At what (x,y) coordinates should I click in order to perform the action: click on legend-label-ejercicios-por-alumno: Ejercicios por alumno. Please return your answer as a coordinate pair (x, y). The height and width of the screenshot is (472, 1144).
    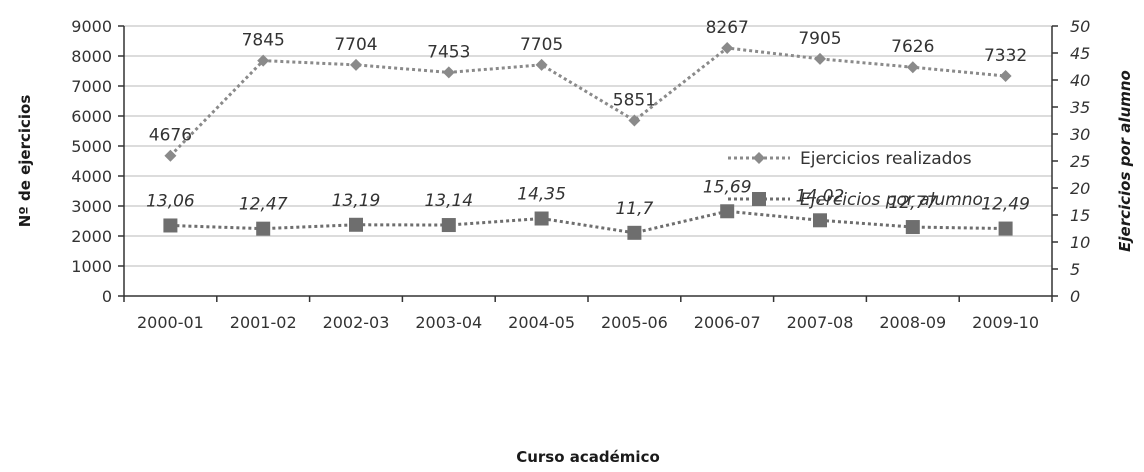
    Looking at the image, I should click on (891, 200).